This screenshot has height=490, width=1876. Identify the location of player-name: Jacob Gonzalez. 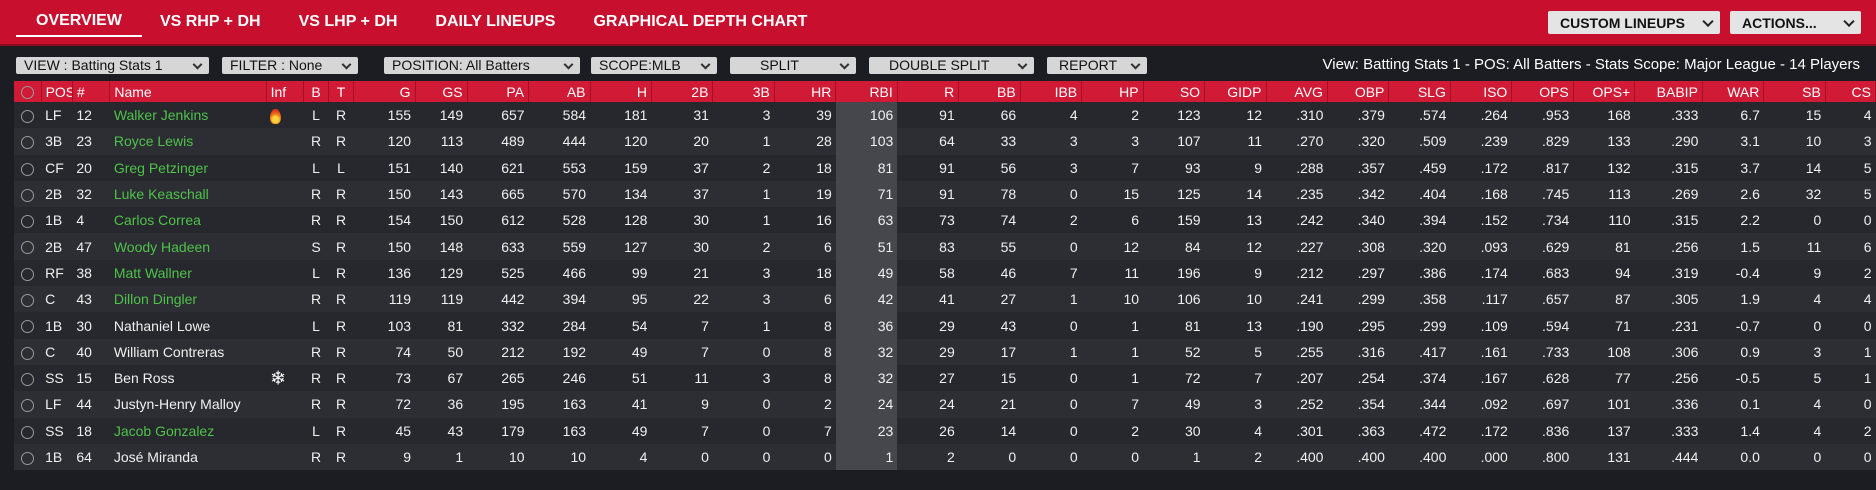
(164, 430).